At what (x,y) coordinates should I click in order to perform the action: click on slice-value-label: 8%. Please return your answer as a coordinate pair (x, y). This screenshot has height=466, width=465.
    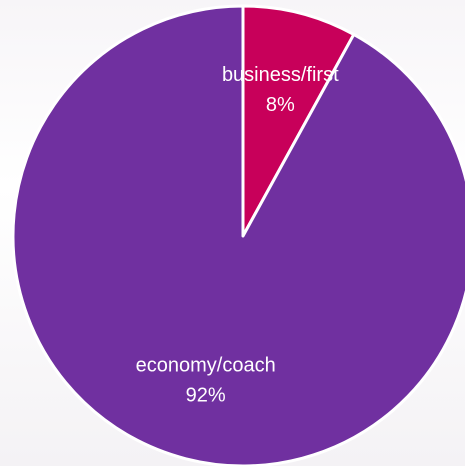
    Looking at the image, I should click on (280, 105).